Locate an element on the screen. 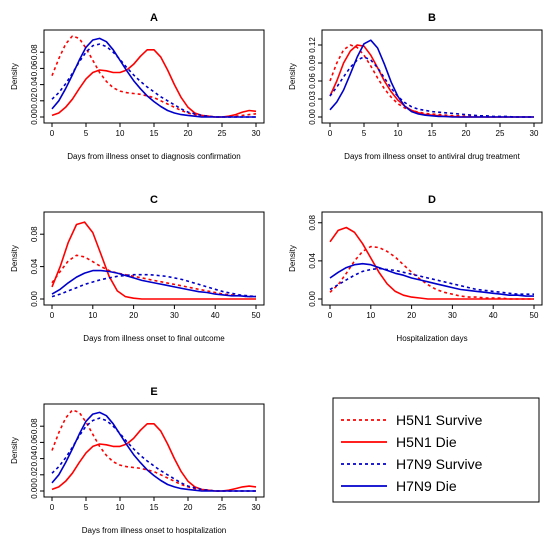 The width and height of the screenshot is (550, 544). y-tick-label: 0.09 is located at coordinates (312, 63).